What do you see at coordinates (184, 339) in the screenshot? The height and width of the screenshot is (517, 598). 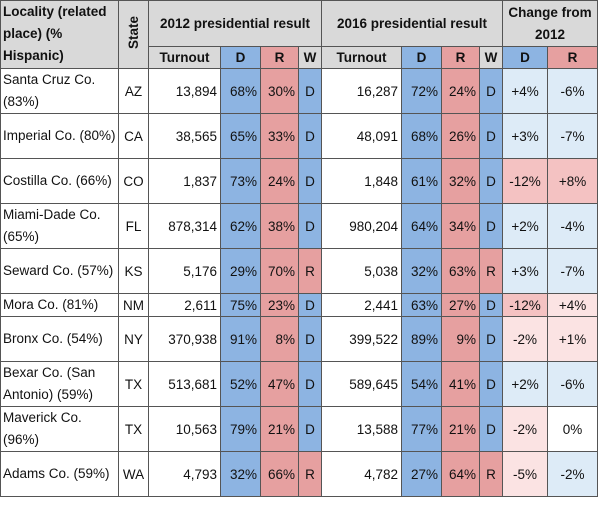 I see `cell-turnout-2012: 370,938` at bounding box center [184, 339].